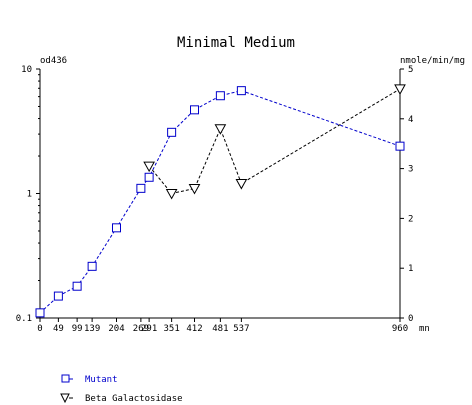  I want to click on legend-item-beta-galactosidase: Beta Galactosidase, so click(121, 398).